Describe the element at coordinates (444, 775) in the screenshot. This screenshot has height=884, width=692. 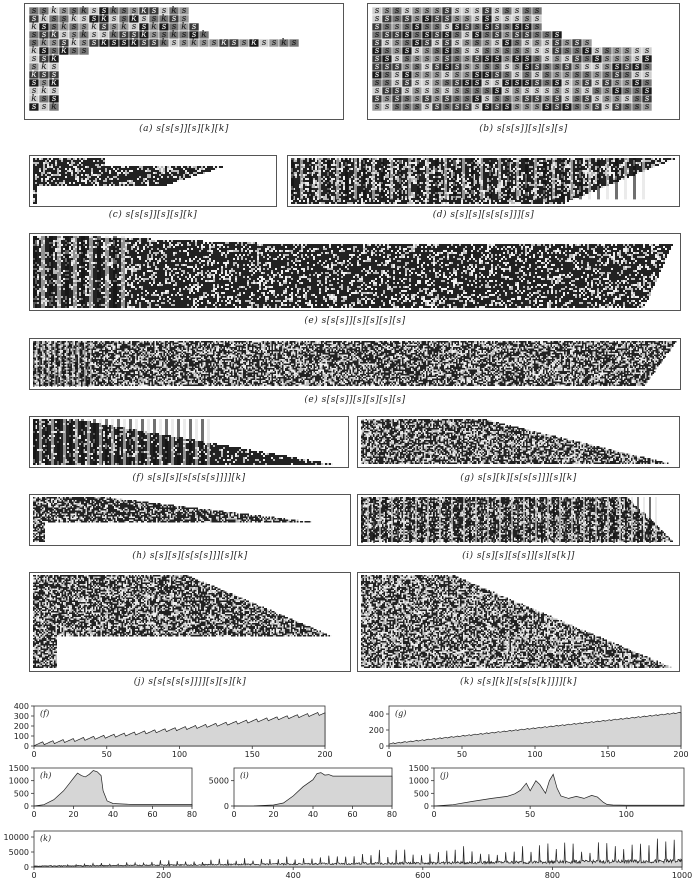
I see `chart-label: (j)` at that location.